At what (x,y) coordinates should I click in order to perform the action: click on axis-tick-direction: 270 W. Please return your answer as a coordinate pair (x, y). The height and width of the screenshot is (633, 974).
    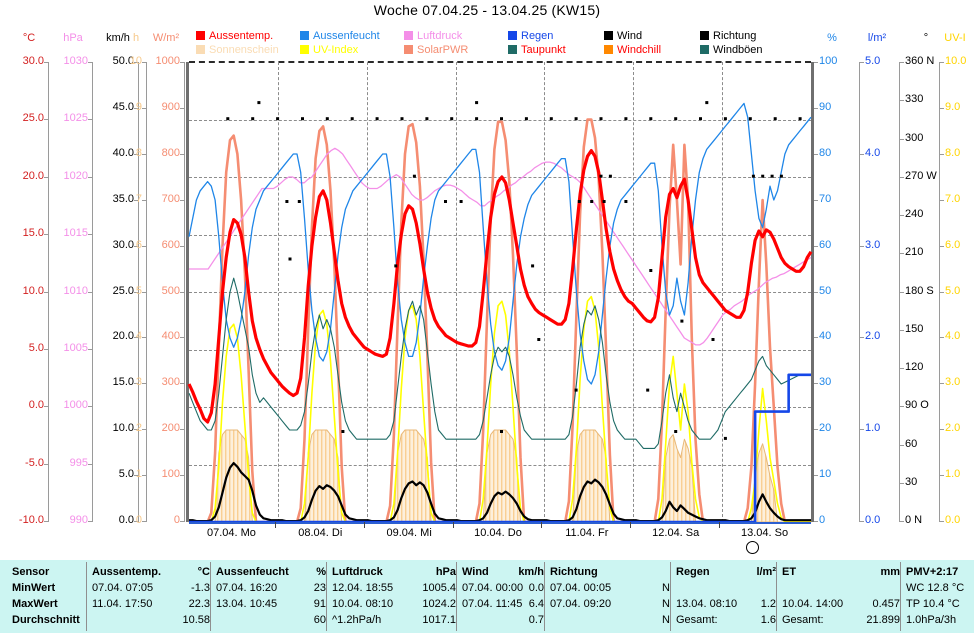
    Looking at the image, I should click on (921, 175).